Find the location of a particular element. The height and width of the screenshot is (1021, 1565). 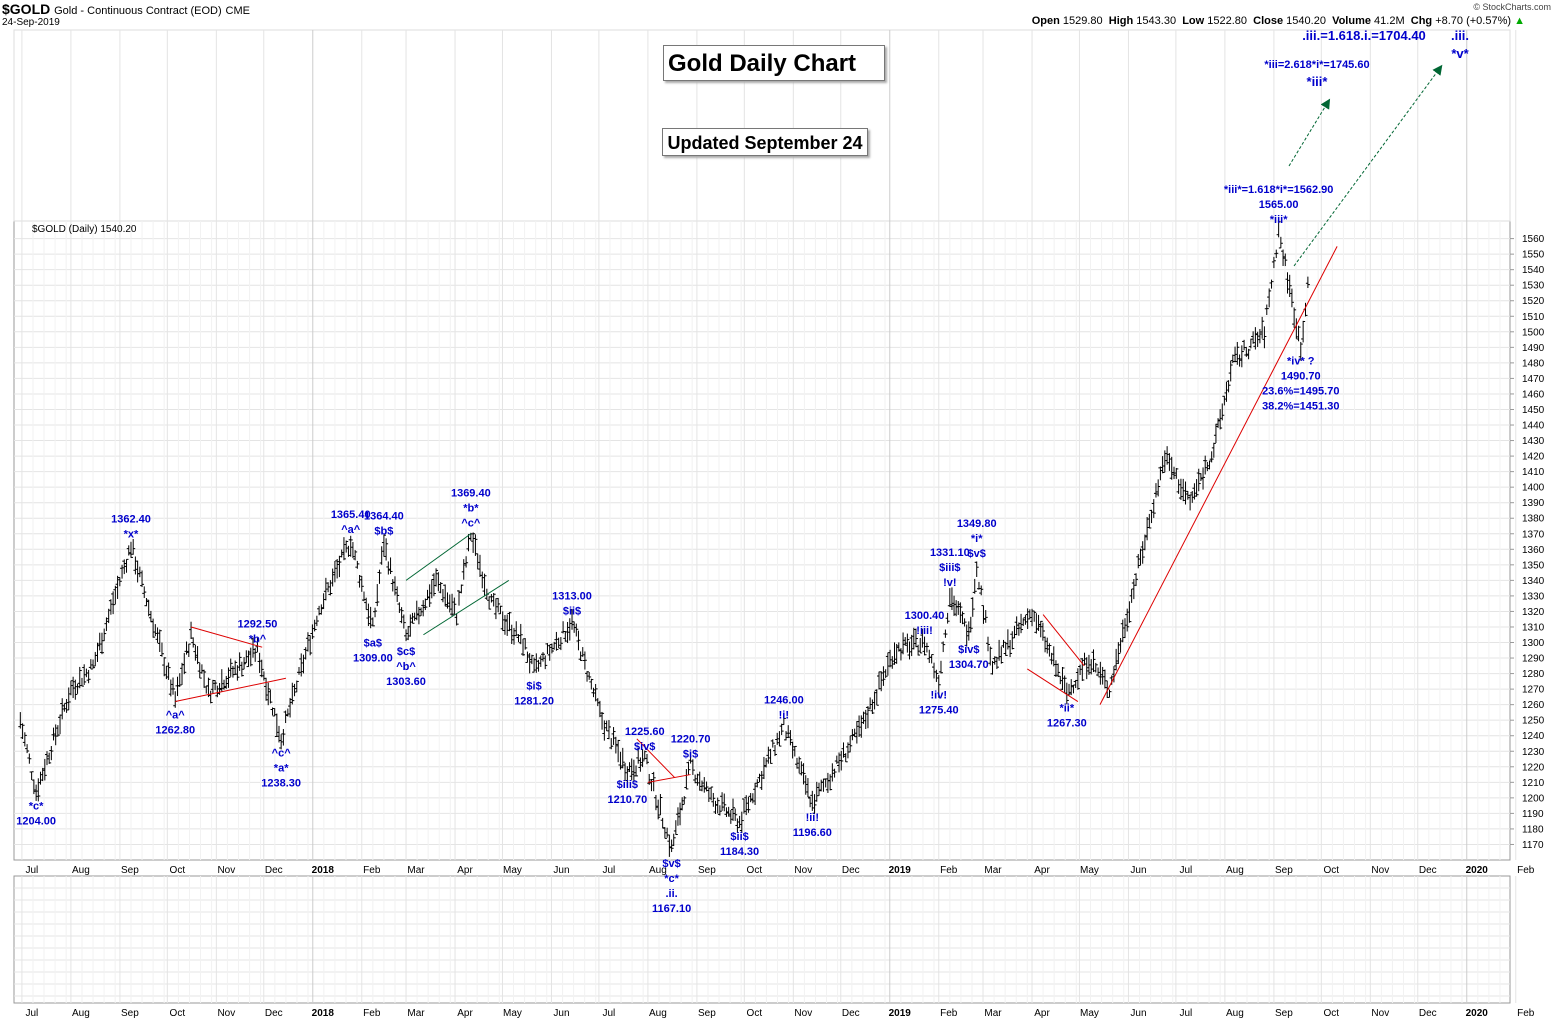

wave-label-line: 1292.50 is located at coordinates (258, 624).